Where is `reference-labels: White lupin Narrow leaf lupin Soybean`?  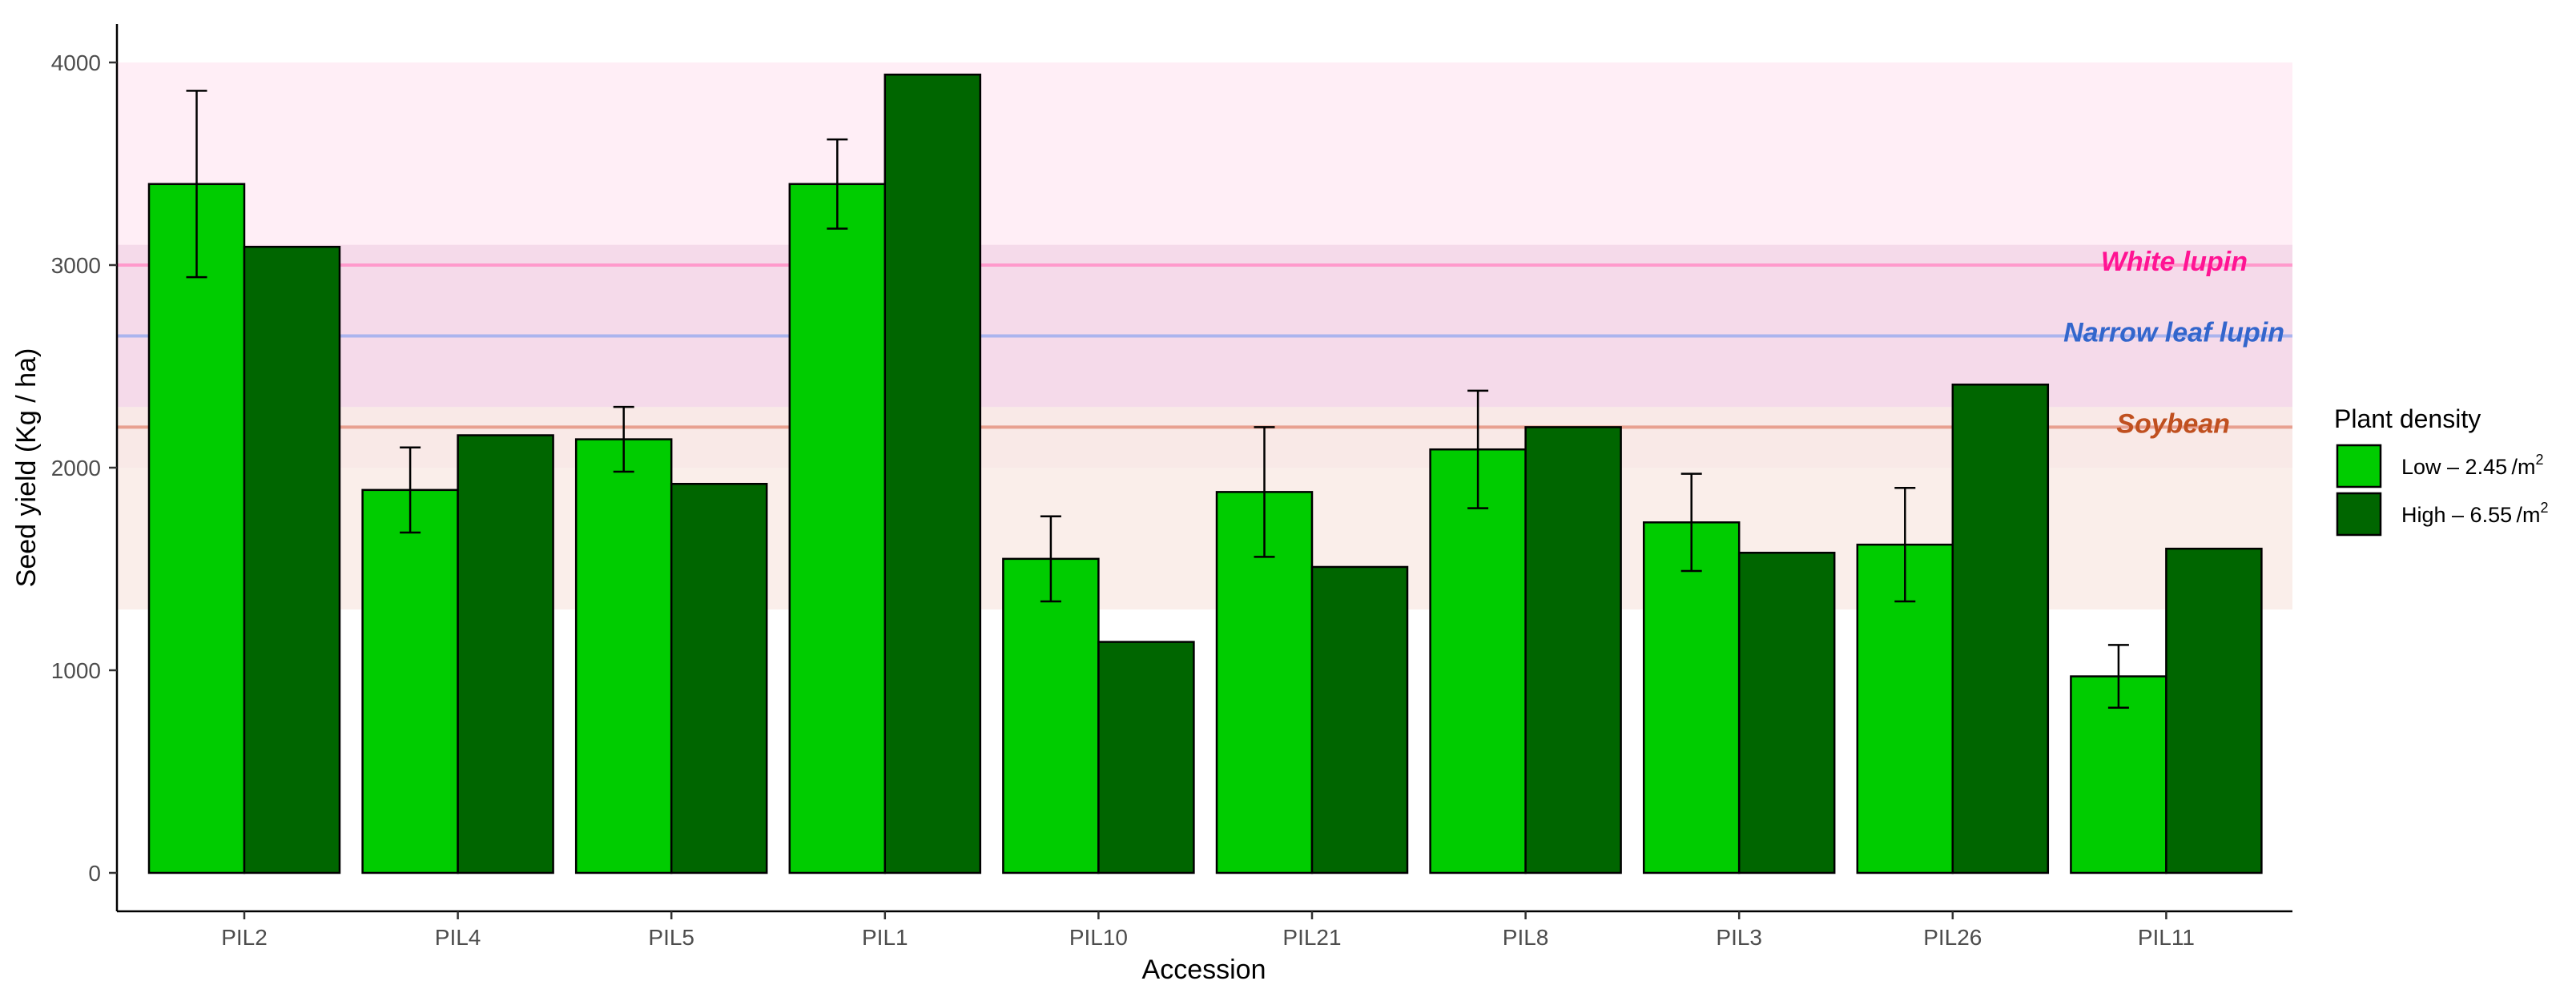 reference-labels: White lupin Narrow leaf lupin Soybean is located at coordinates (2173, 343).